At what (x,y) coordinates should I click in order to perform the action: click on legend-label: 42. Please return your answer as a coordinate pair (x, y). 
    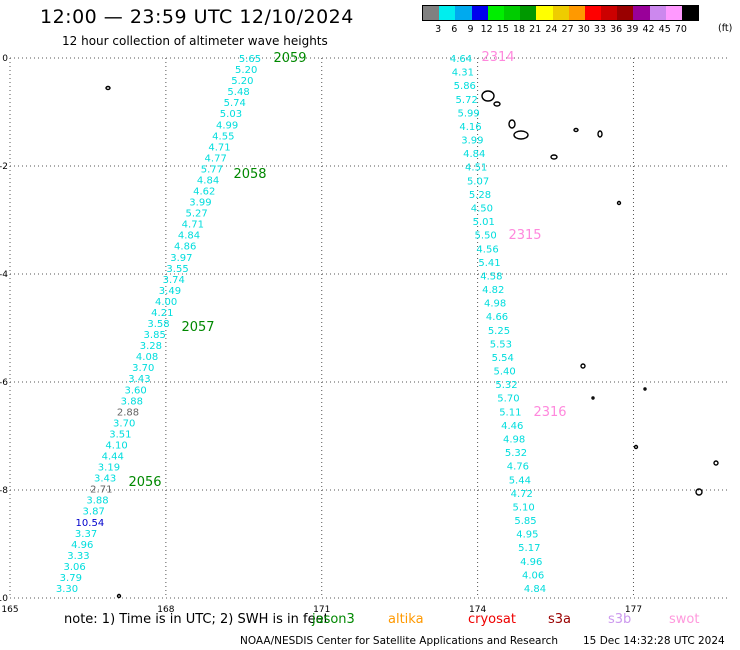
    Looking at the image, I should click on (648, 29).